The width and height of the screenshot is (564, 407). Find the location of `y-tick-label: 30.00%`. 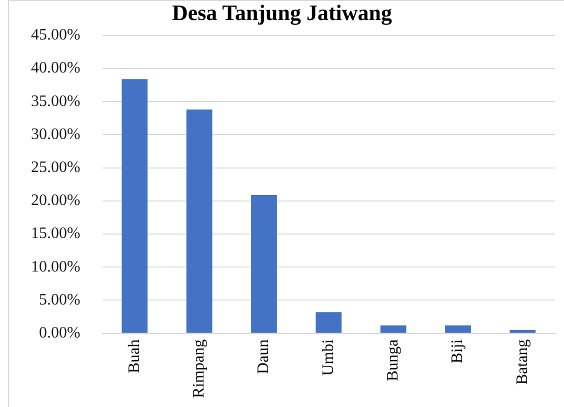

y-tick-label: 30.00% is located at coordinates (55, 134).